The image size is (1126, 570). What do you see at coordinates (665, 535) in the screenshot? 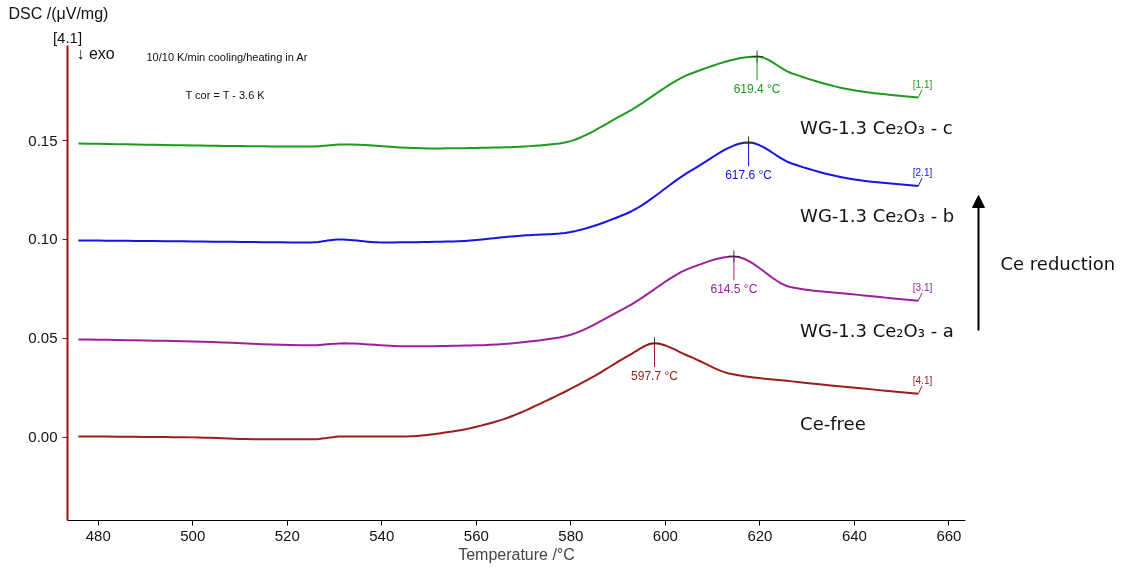
I see `x-tick-label: 600` at bounding box center [665, 535].